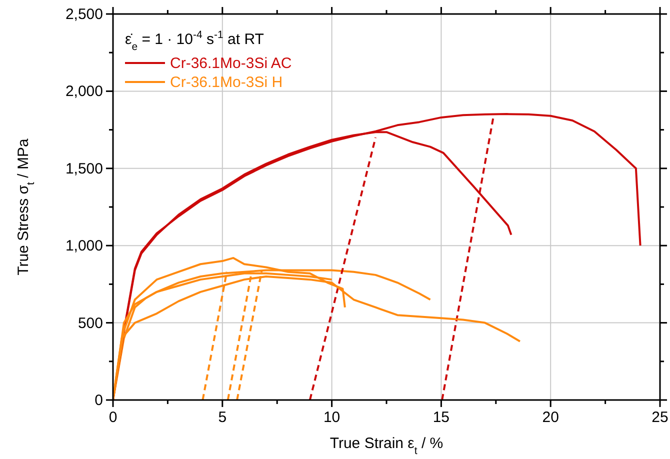 This screenshot has height=459, width=670. I want to click on y-tick-label: 500, so click(90, 323).